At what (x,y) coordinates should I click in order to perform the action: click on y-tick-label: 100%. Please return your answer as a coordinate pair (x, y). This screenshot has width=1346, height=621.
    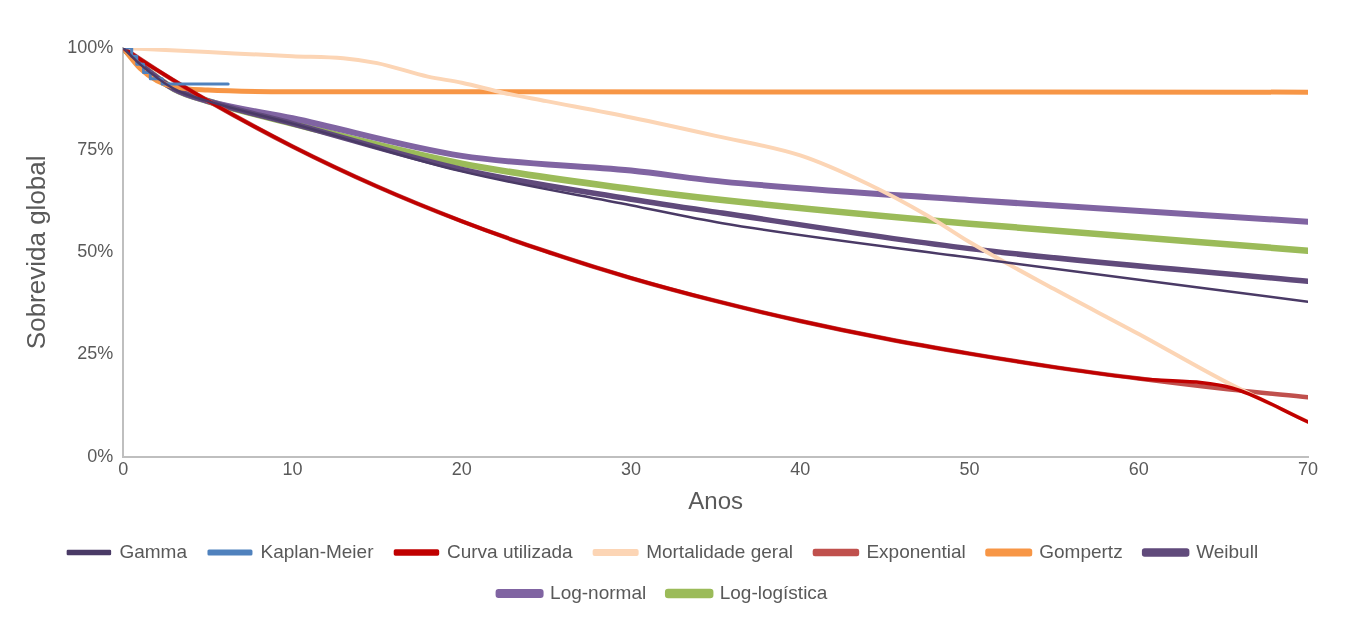
    Looking at the image, I should click on (90, 46).